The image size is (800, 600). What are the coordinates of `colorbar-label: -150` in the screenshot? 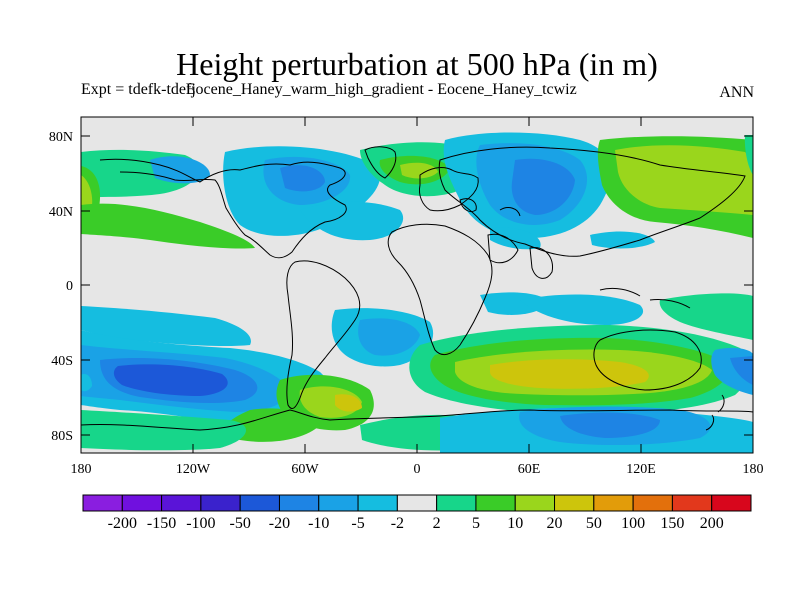 It's located at (161, 523).